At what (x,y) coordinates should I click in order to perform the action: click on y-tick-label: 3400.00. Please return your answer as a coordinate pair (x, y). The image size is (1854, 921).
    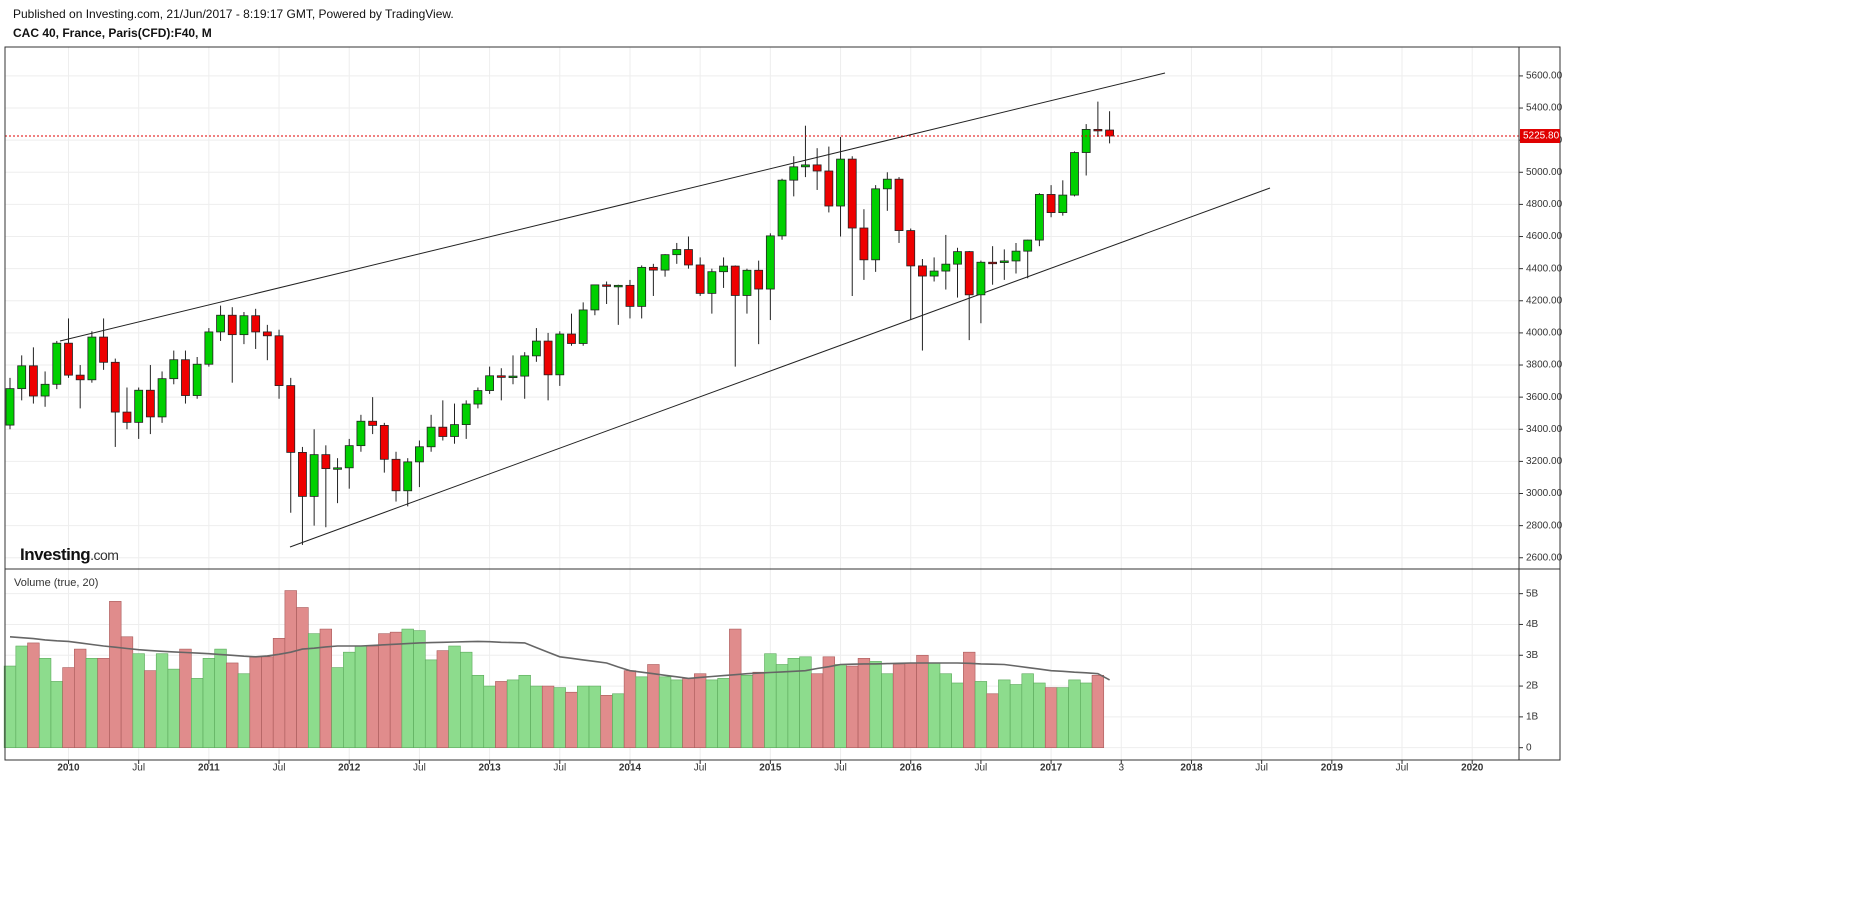
    Looking at the image, I should click on (1544, 429).